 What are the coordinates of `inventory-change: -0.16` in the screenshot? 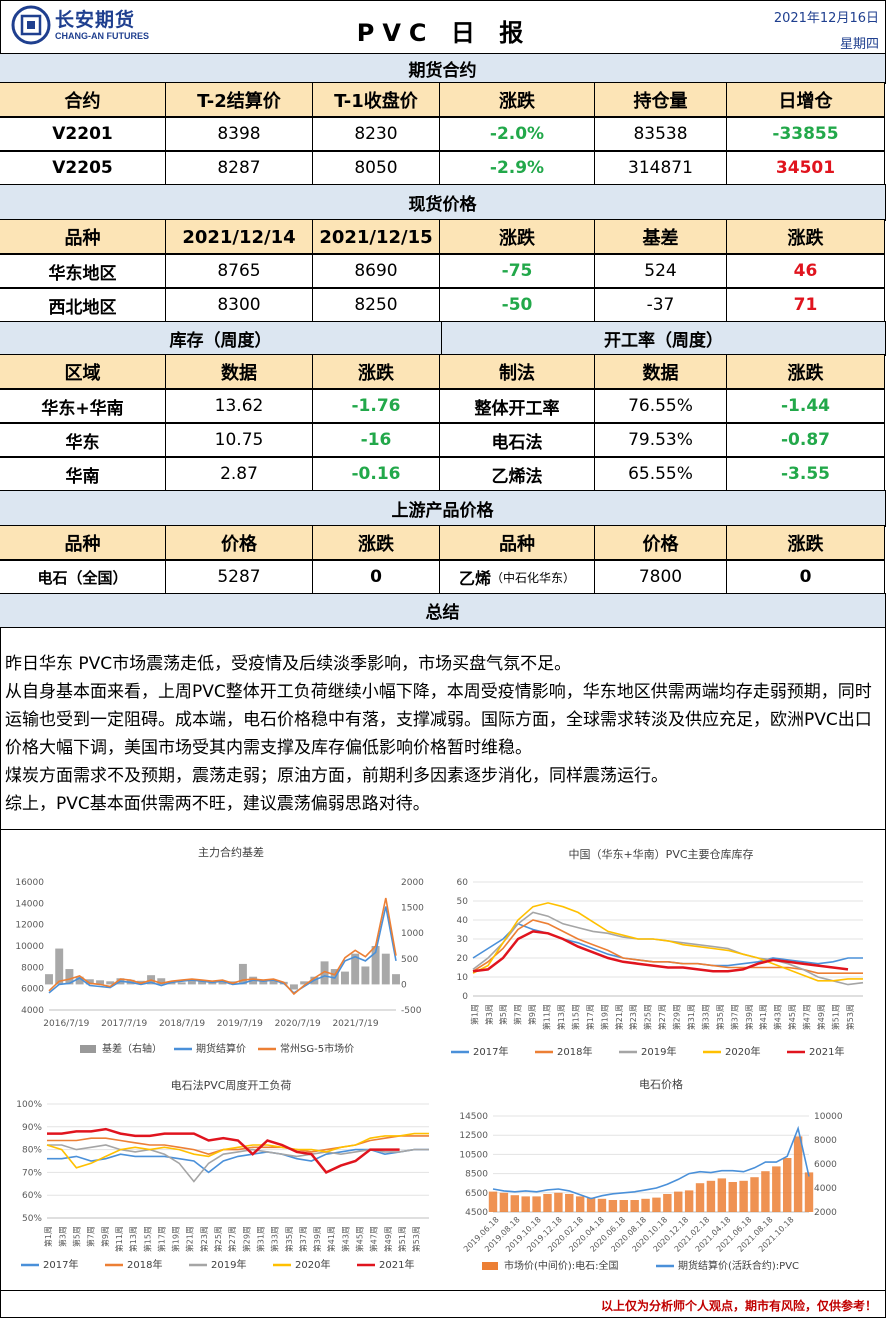 It's located at (376, 474).